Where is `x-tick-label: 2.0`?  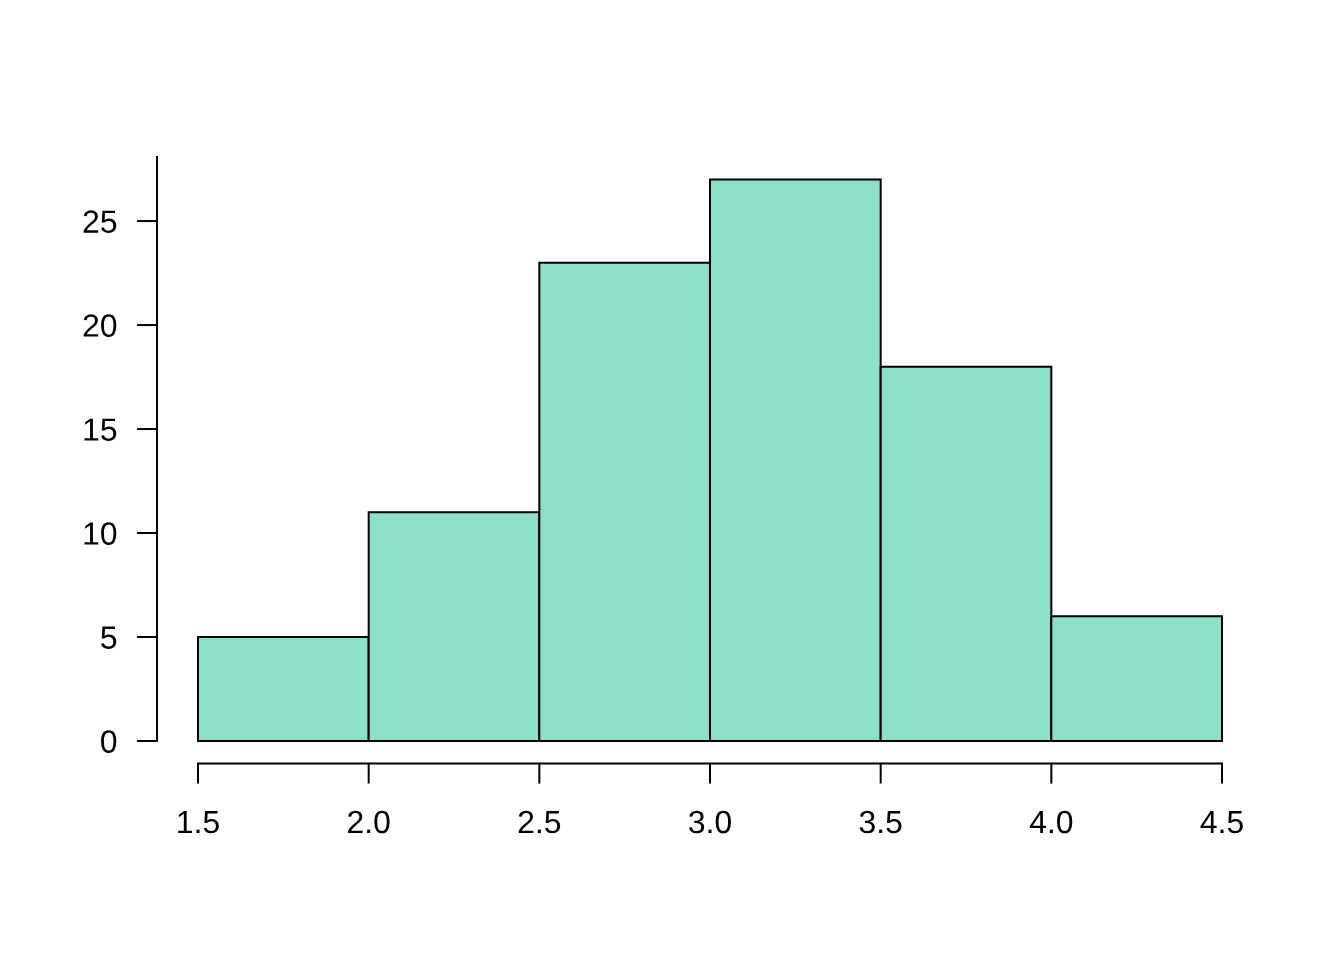 x-tick-label: 2.0 is located at coordinates (369, 822).